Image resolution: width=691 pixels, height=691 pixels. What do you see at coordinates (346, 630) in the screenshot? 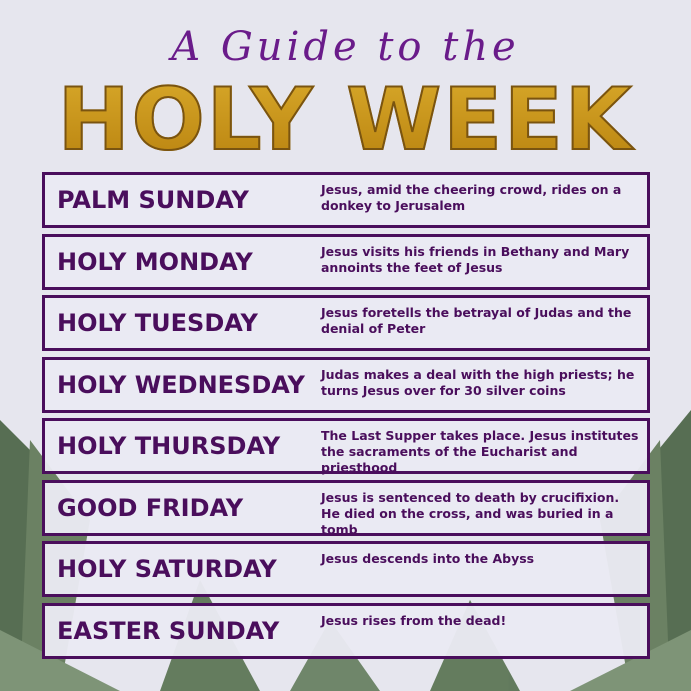
I see `day-row-easter-sunday: EASTER SUNDAY Jesus rises from the dead!` at bounding box center [346, 630].